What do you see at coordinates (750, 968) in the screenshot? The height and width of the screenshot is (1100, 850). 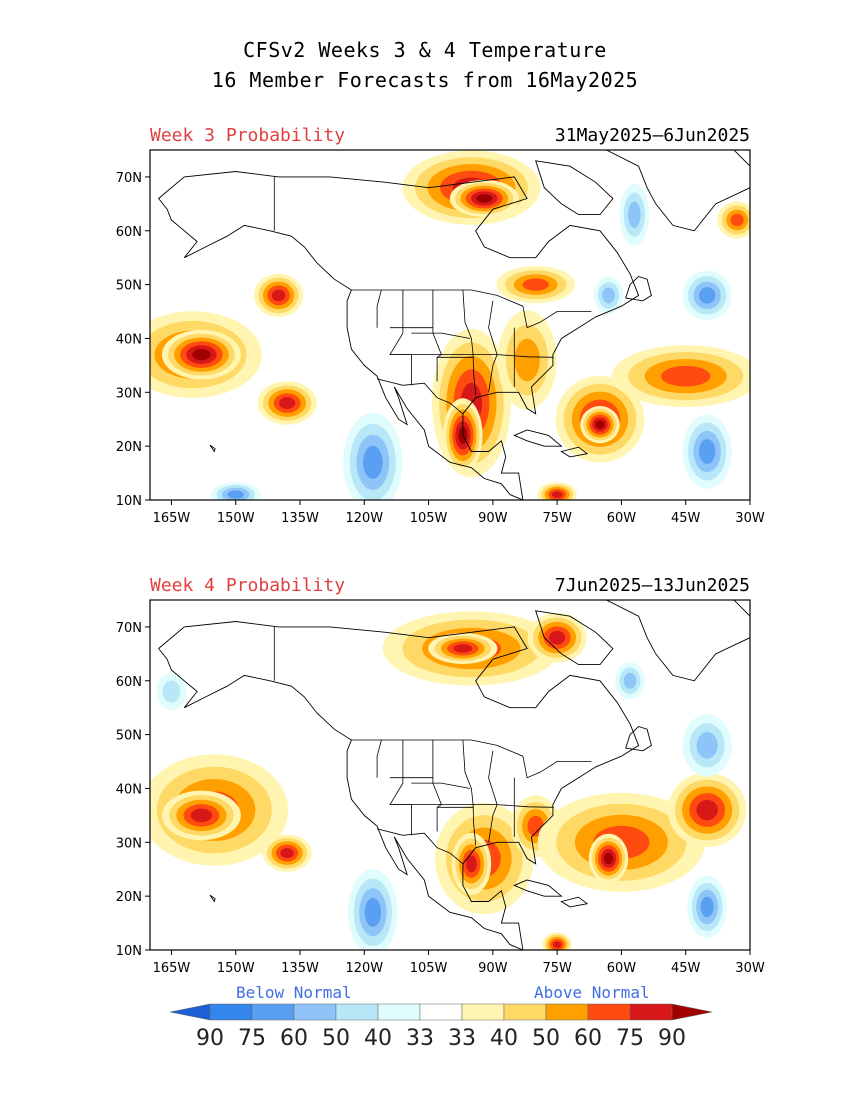 I see `lon-label: 30W` at bounding box center [750, 968].